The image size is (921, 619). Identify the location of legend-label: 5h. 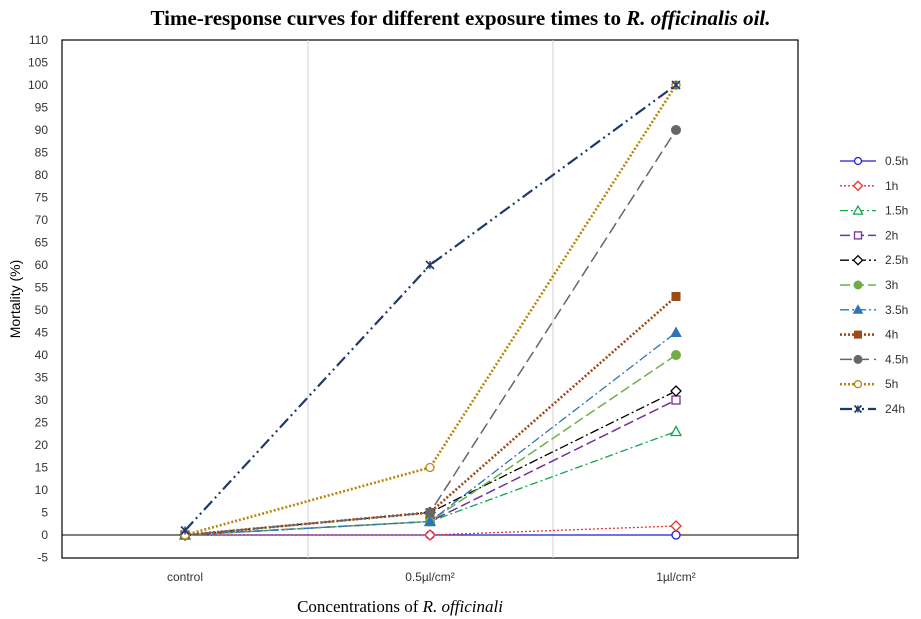
(891, 384).